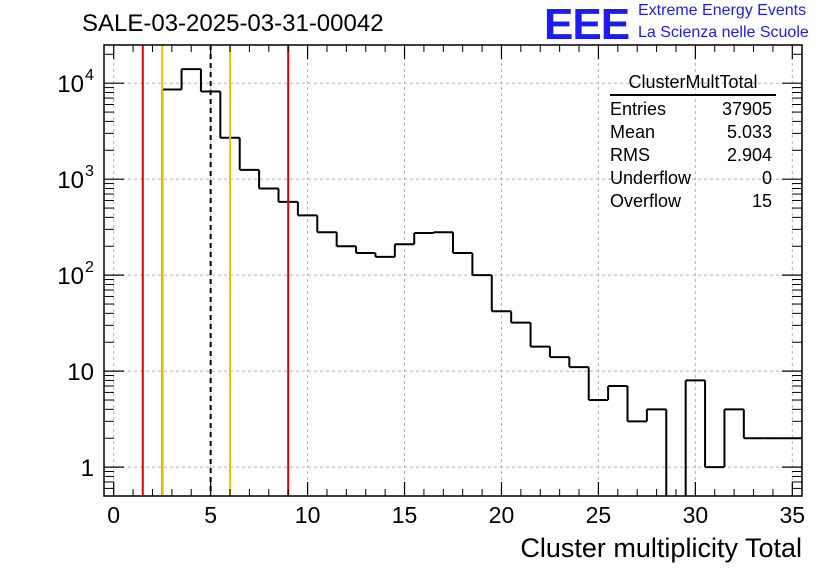  Describe the element at coordinates (693, 155) in the screenshot. I see `stats-row-rms: RMS 2.904` at that location.